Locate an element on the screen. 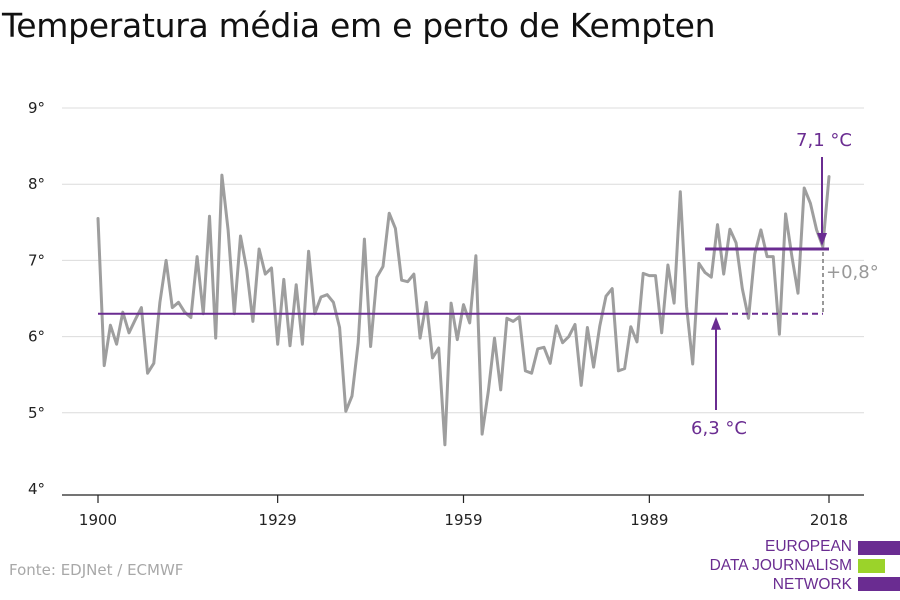  logo-line-1: EUROPEAN is located at coordinates (808, 546).